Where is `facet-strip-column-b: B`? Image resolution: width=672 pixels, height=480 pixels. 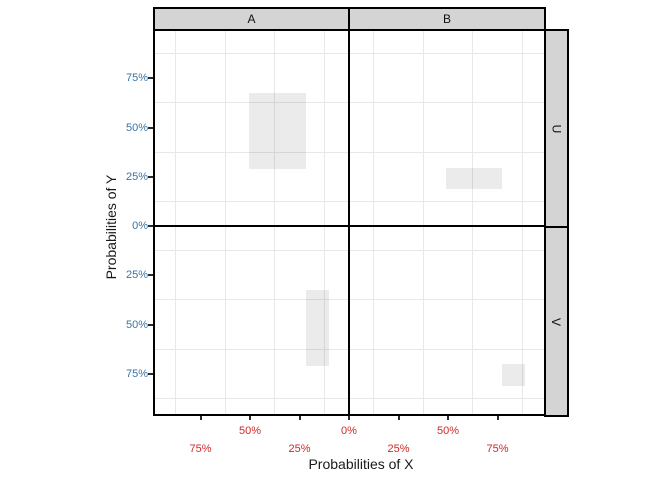
facet-strip-column-b: B is located at coordinates (447, 19).